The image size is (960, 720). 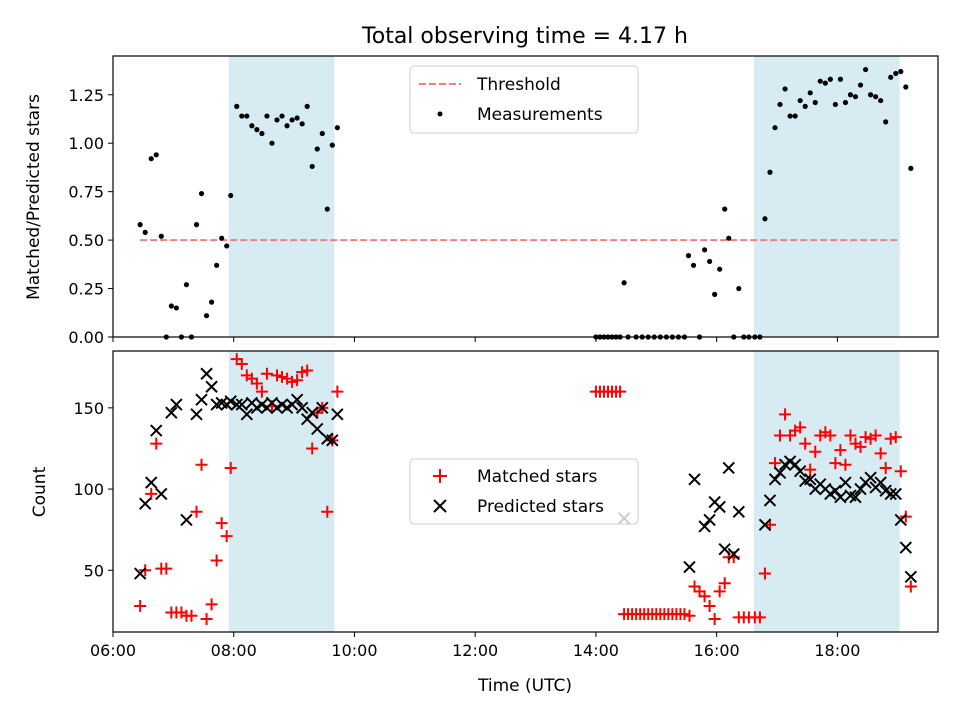 I want to click on y-tick-label: 0.00, so click(x=86, y=337).